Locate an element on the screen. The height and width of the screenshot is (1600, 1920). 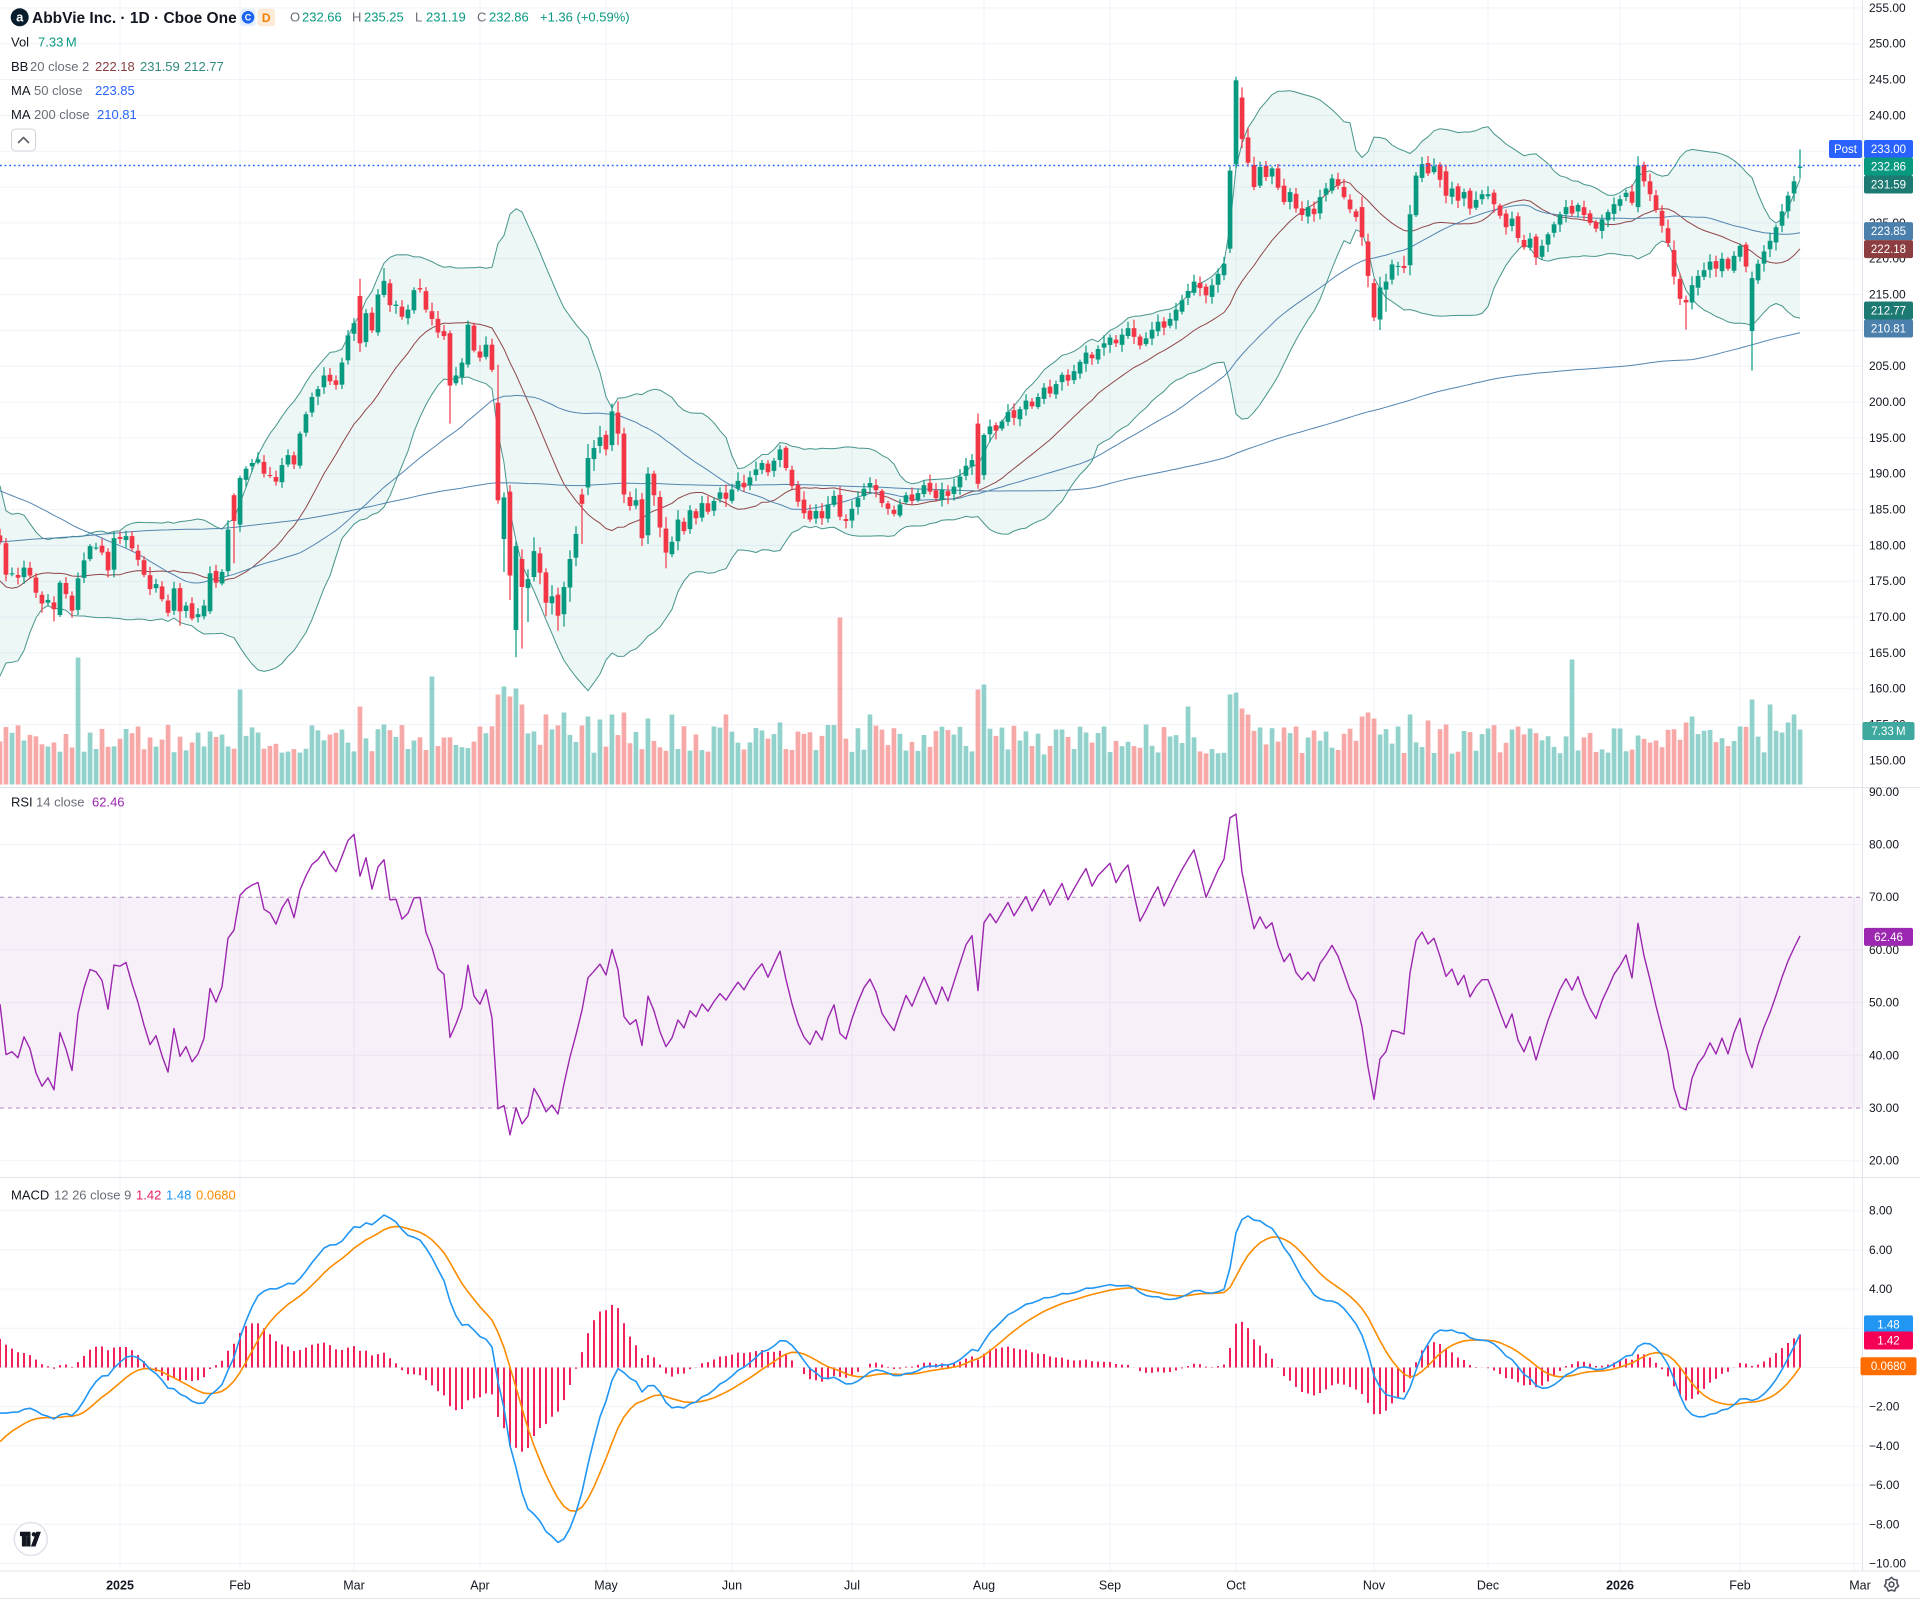
svg-text: −10.00 is located at coordinates (1887, 1564).